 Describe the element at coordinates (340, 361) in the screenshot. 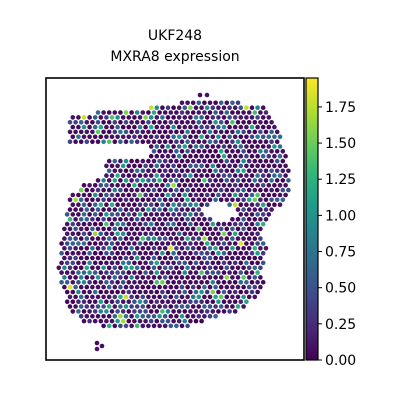

I see `colorbar-tick-label: 0.00` at that location.